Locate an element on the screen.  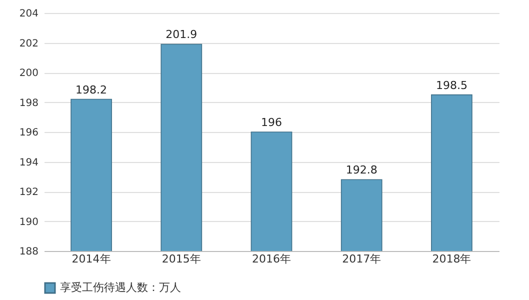
y-tick-label: 202 is located at coordinates (28, 44).